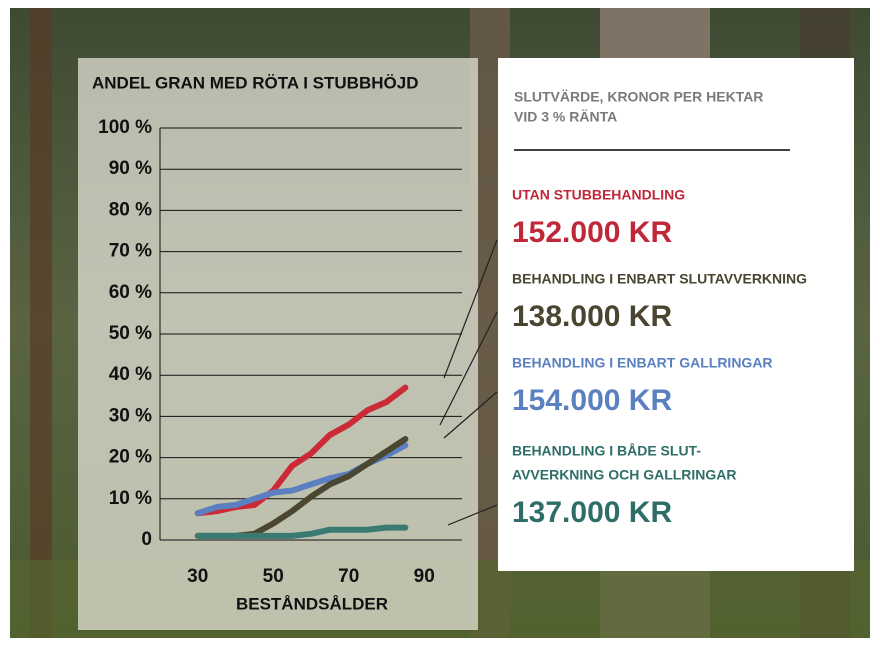 The width and height of the screenshot is (880, 650). Describe the element at coordinates (312, 603) in the screenshot. I see `x-axis-label: BESTÅNDSÅLDER` at that location.